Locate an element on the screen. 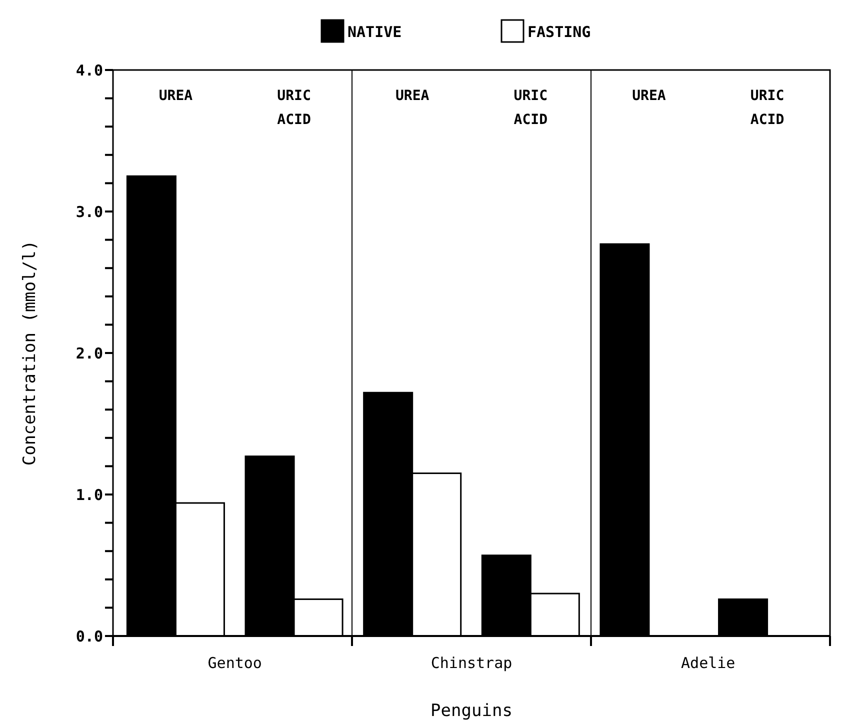 The image size is (842, 728). text: Chinstrap is located at coordinates (471, 663).